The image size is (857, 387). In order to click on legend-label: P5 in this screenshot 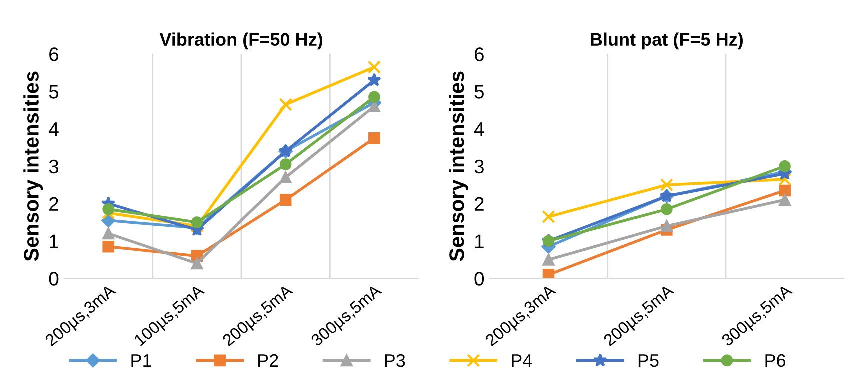, I will do `click(648, 361)`.